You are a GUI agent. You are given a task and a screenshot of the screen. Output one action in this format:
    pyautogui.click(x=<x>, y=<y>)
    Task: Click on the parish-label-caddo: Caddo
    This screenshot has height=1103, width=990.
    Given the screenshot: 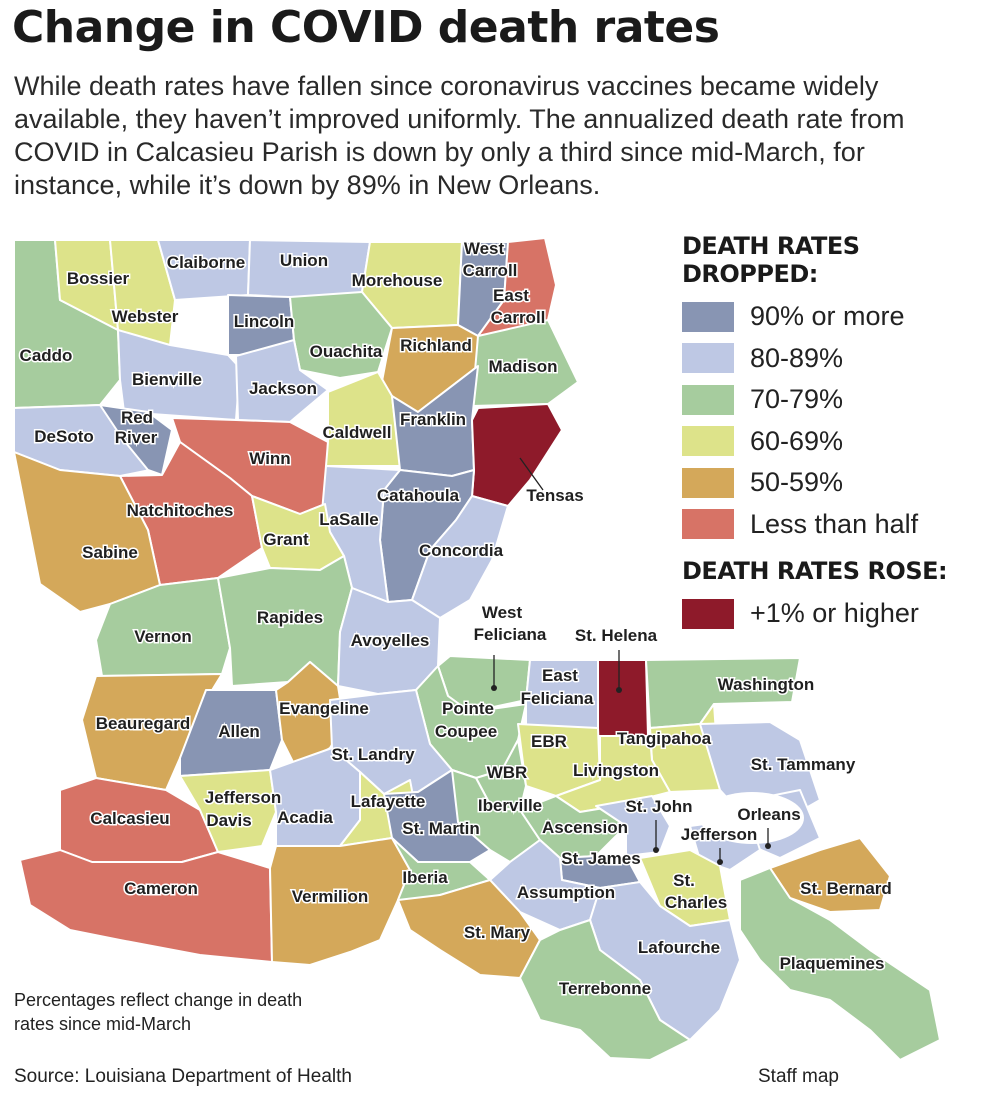 What is the action you would take?
    pyautogui.click(x=46, y=355)
    